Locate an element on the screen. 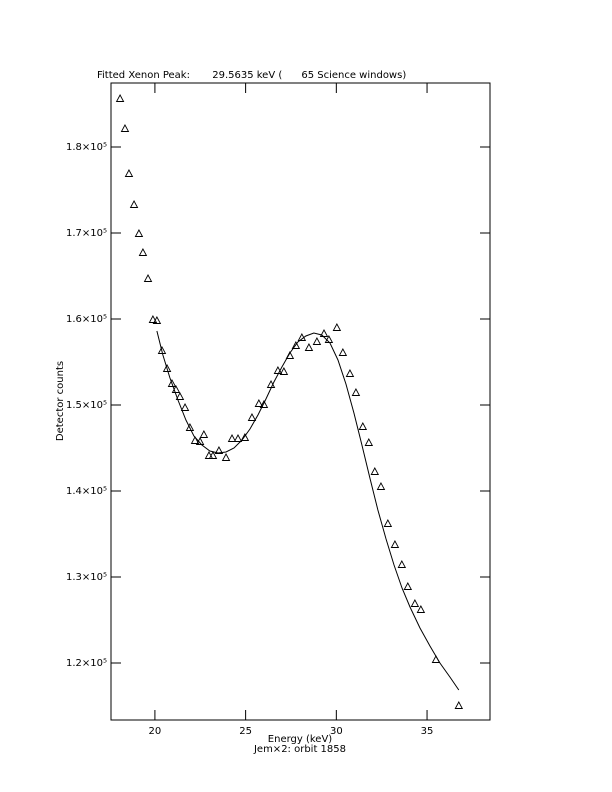  y-tick-label: 1.5×10⁵ is located at coordinates (86, 405).